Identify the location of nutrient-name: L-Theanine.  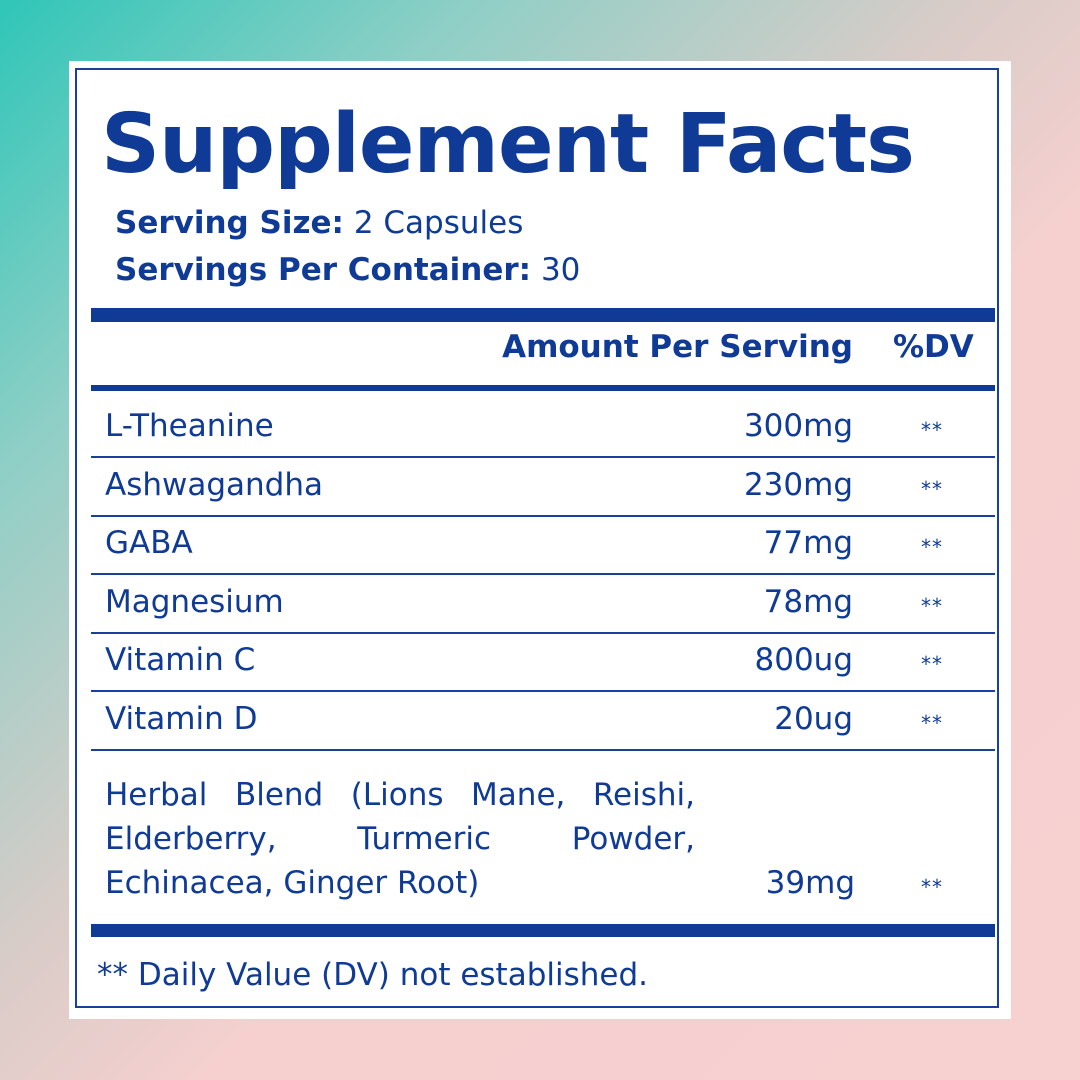
(189, 426).